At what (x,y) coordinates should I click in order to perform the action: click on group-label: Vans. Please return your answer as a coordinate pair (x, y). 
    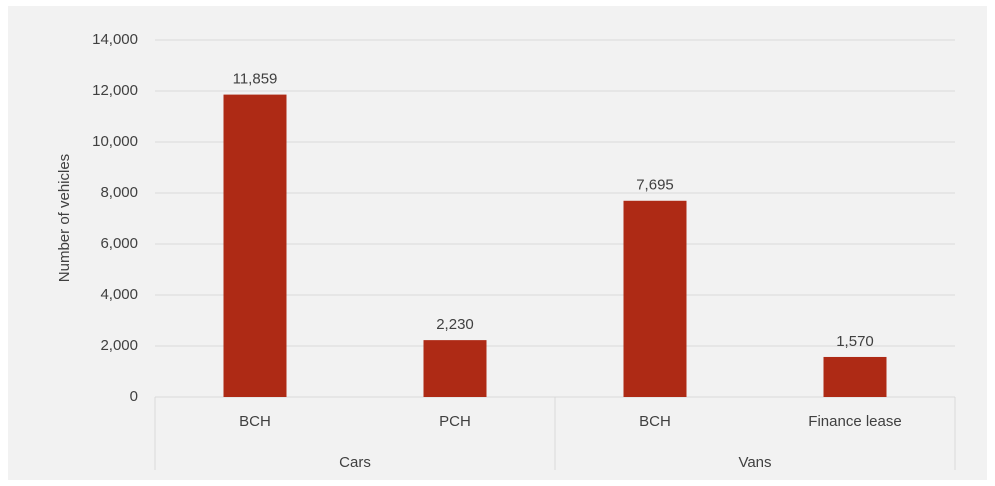
    Looking at the image, I should click on (754, 462).